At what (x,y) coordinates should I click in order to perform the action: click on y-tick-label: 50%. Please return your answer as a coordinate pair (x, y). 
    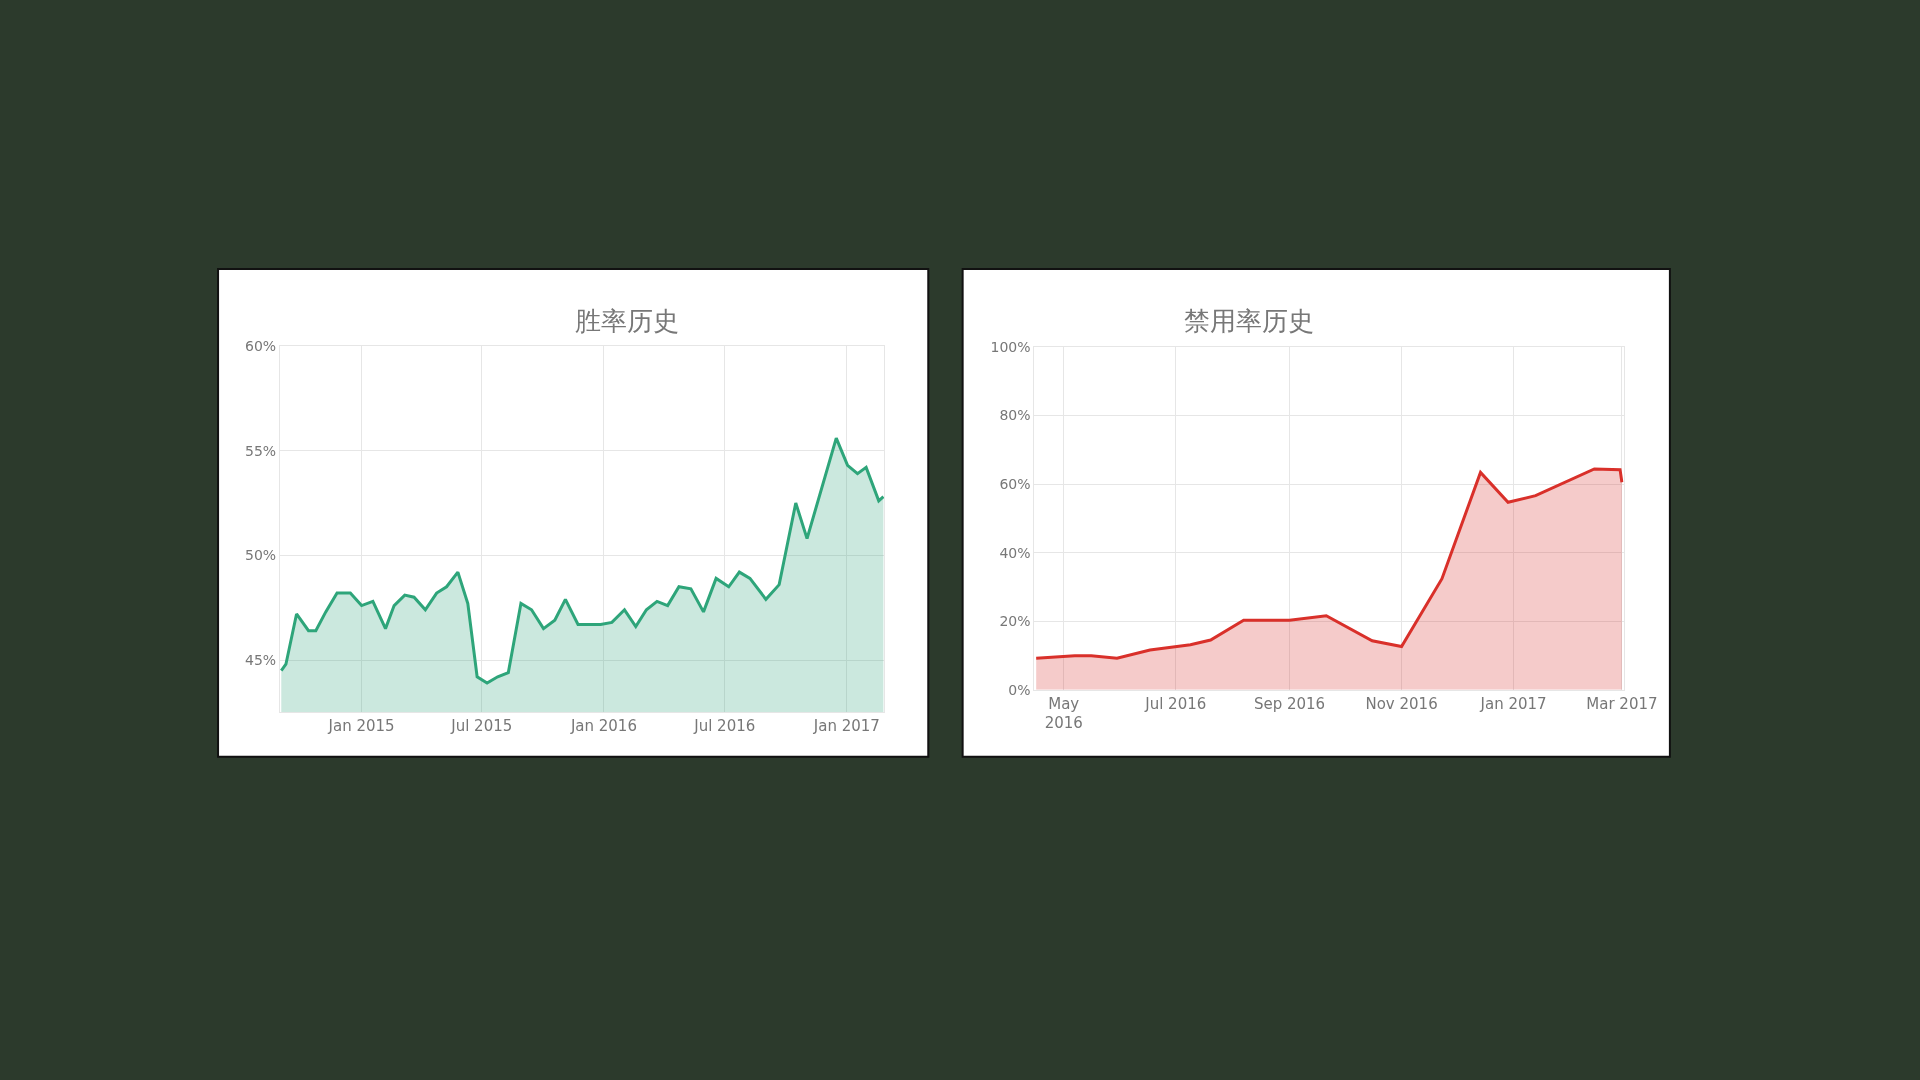
    Looking at the image, I should click on (261, 555).